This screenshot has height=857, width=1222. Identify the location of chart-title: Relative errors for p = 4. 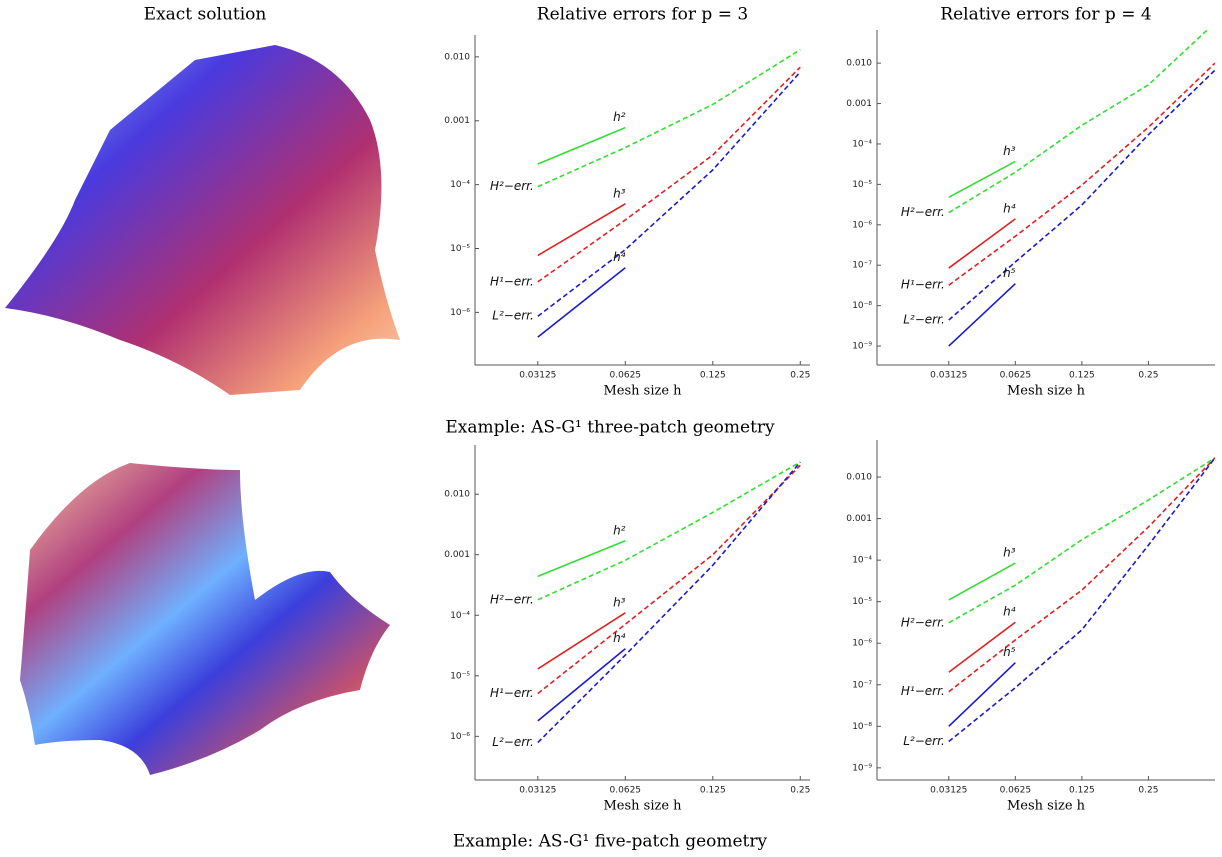
(1045, 15).